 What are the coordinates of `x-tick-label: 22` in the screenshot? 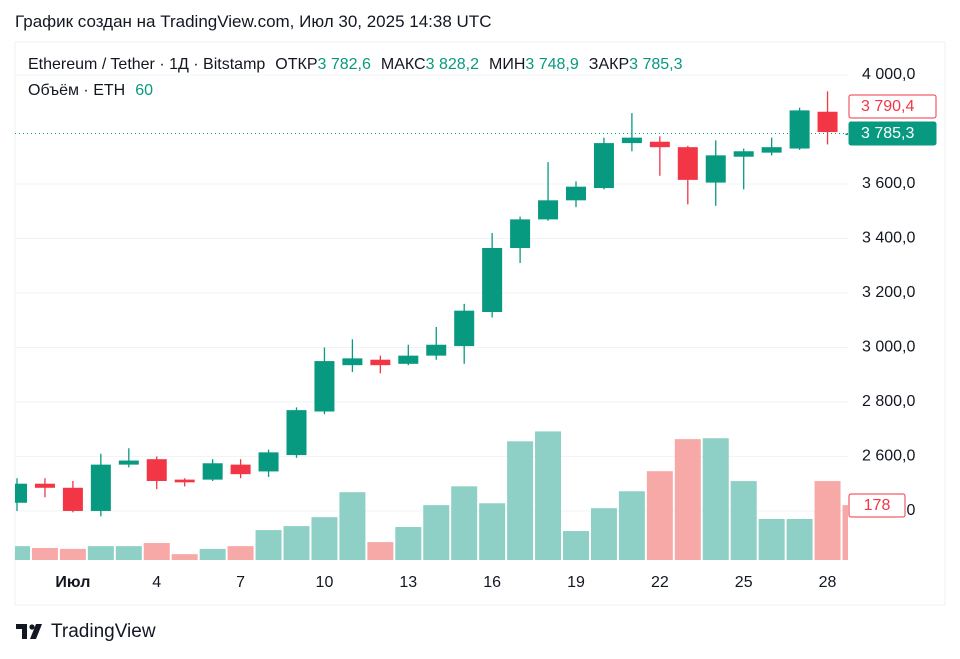 It's located at (660, 582).